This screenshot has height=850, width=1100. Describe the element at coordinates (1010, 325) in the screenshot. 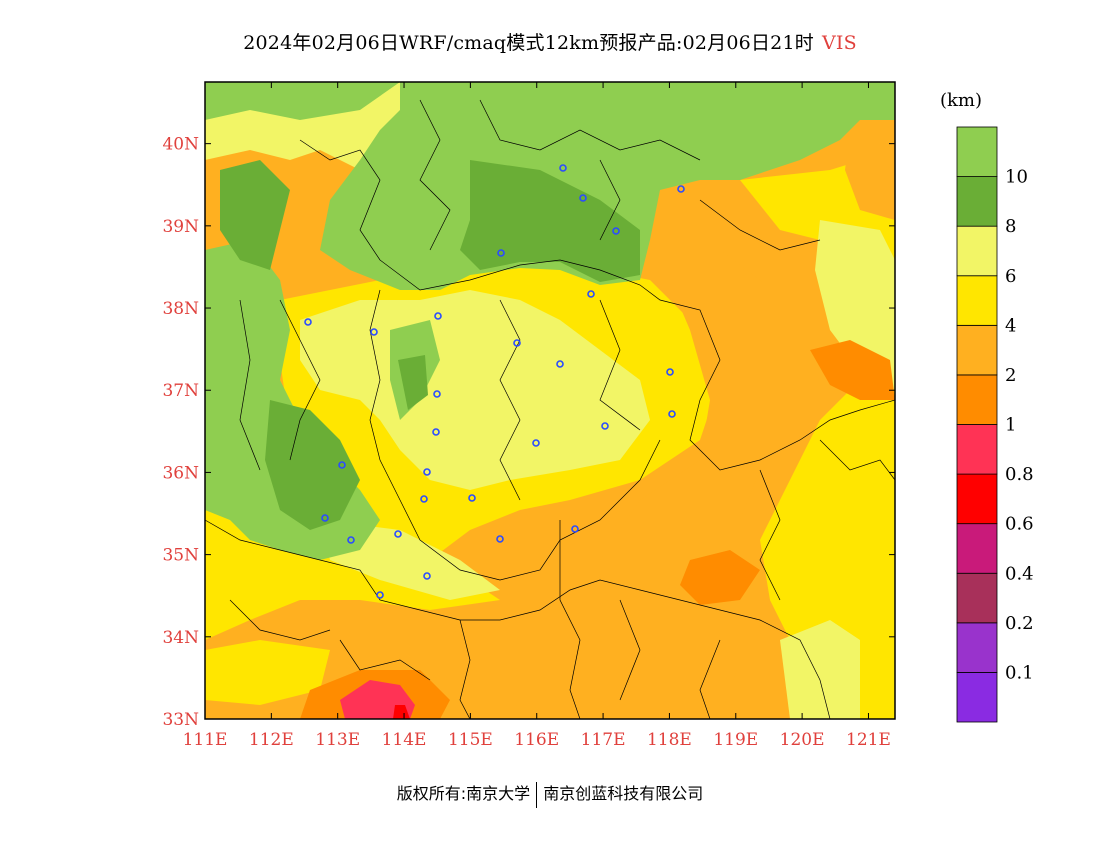

I see `colorbar-label: 4` at that location.